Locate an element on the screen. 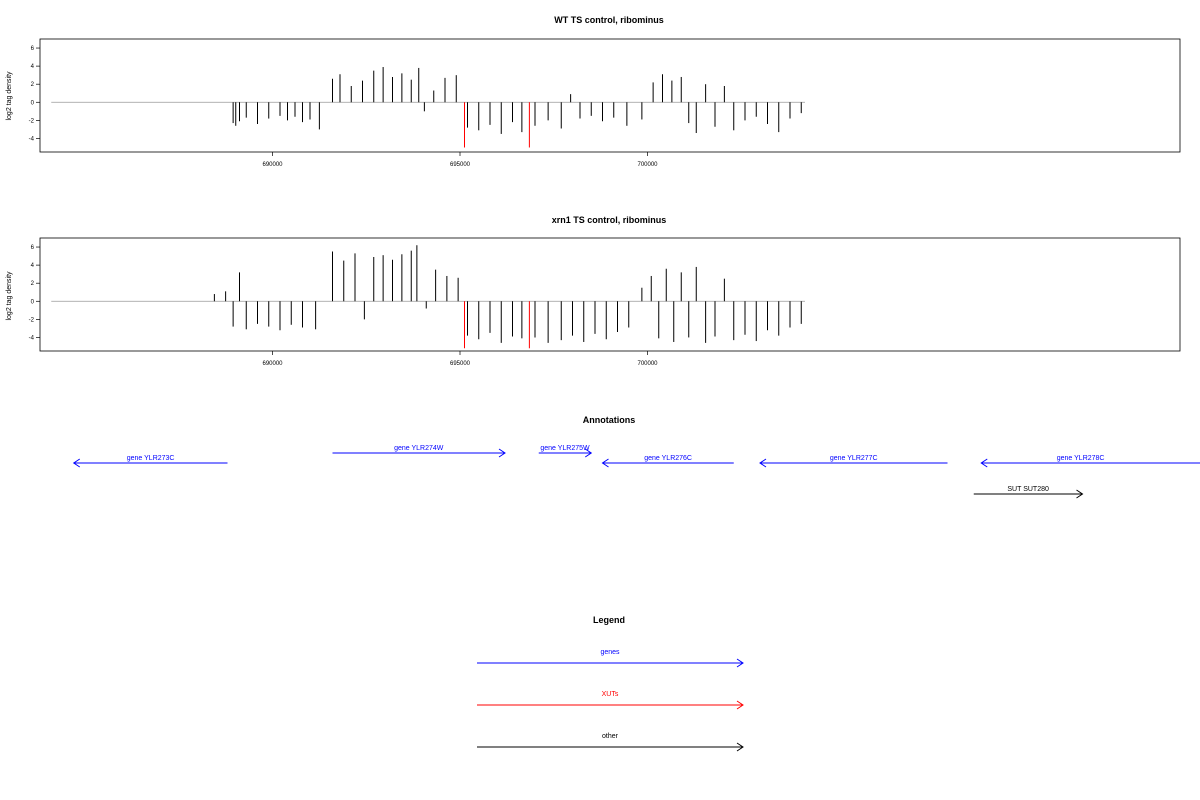 The image size is (1200, 800). legend-item-xuts: XUTs is located at coordinates (610, 700).